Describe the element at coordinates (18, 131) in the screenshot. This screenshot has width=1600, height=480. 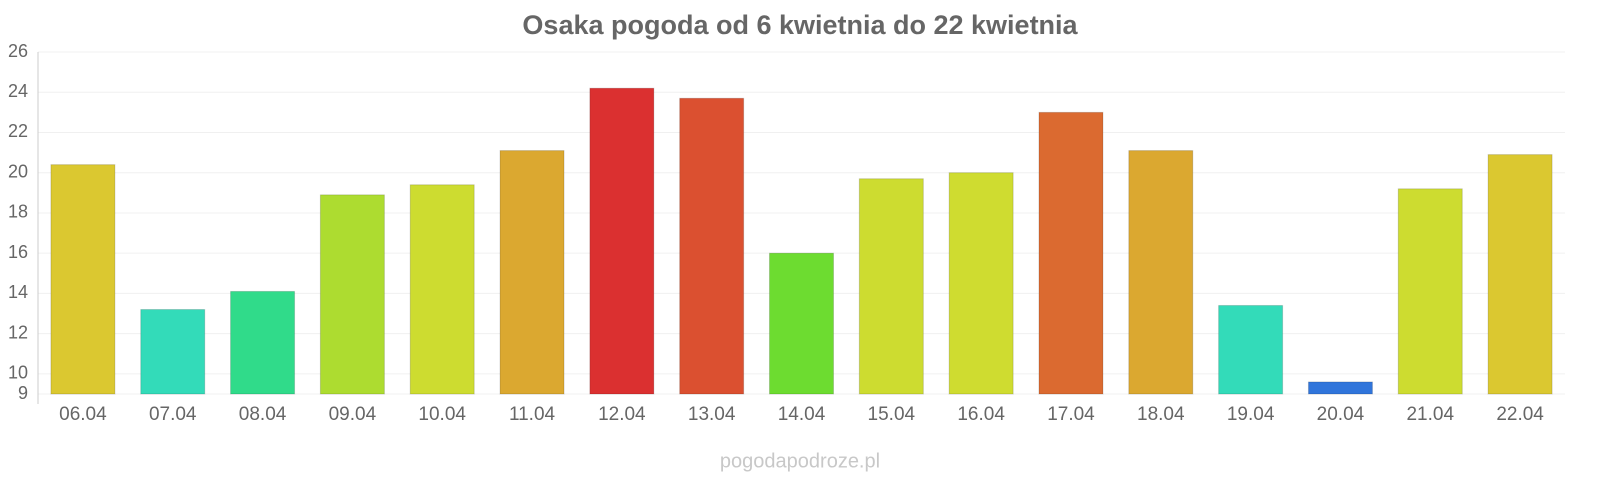
I see `y-tick-label: 22` at that location.